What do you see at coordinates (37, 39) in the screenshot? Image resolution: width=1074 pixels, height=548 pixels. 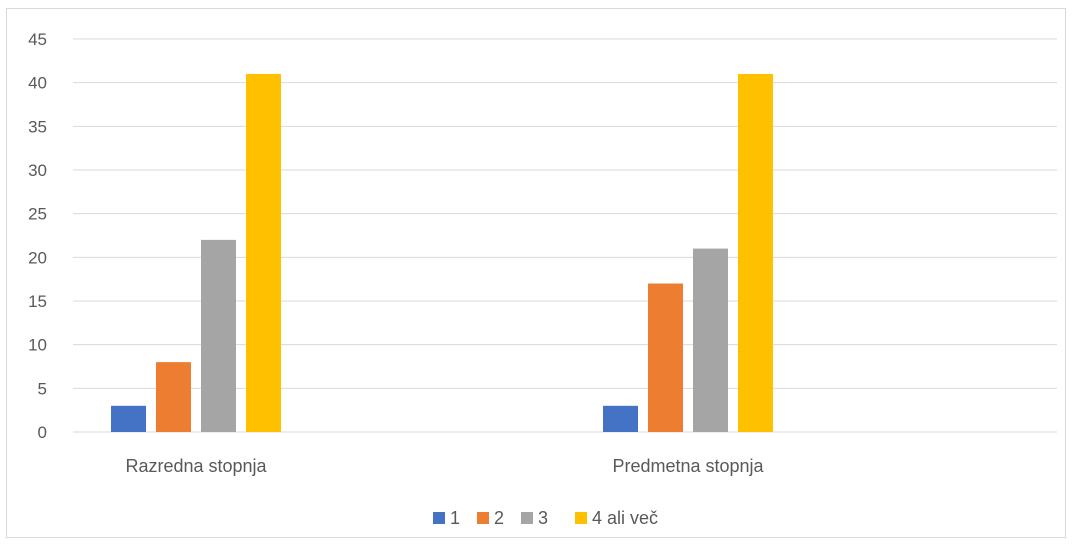 I see `y-tick-label: 45` at bounding box center [37, 39].